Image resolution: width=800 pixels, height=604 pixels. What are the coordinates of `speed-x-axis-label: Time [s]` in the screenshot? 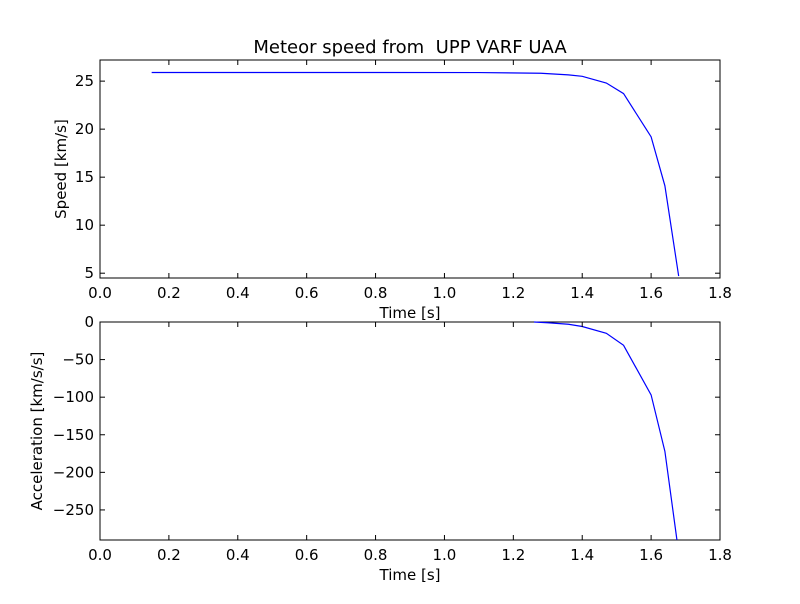 It's located at (410, 313).